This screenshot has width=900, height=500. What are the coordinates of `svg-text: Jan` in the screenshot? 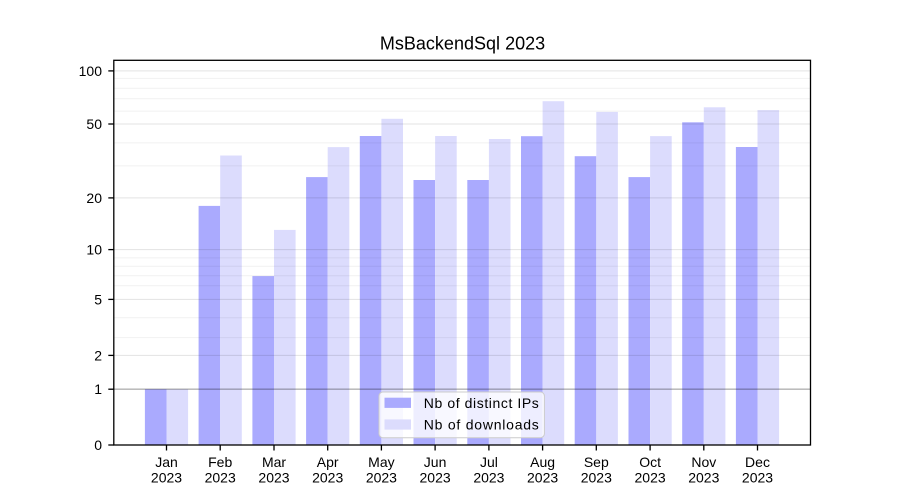 It's located at (166, 462).